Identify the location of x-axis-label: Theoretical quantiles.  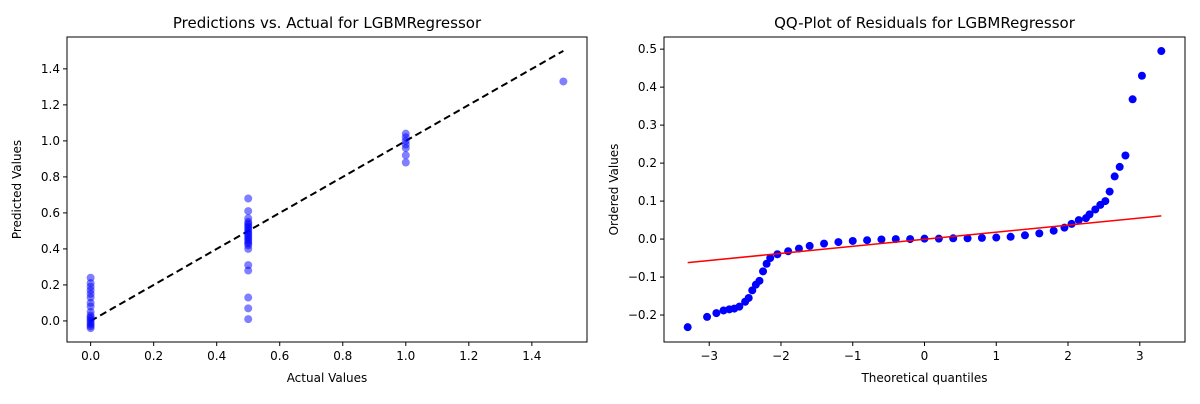
(923, 378).